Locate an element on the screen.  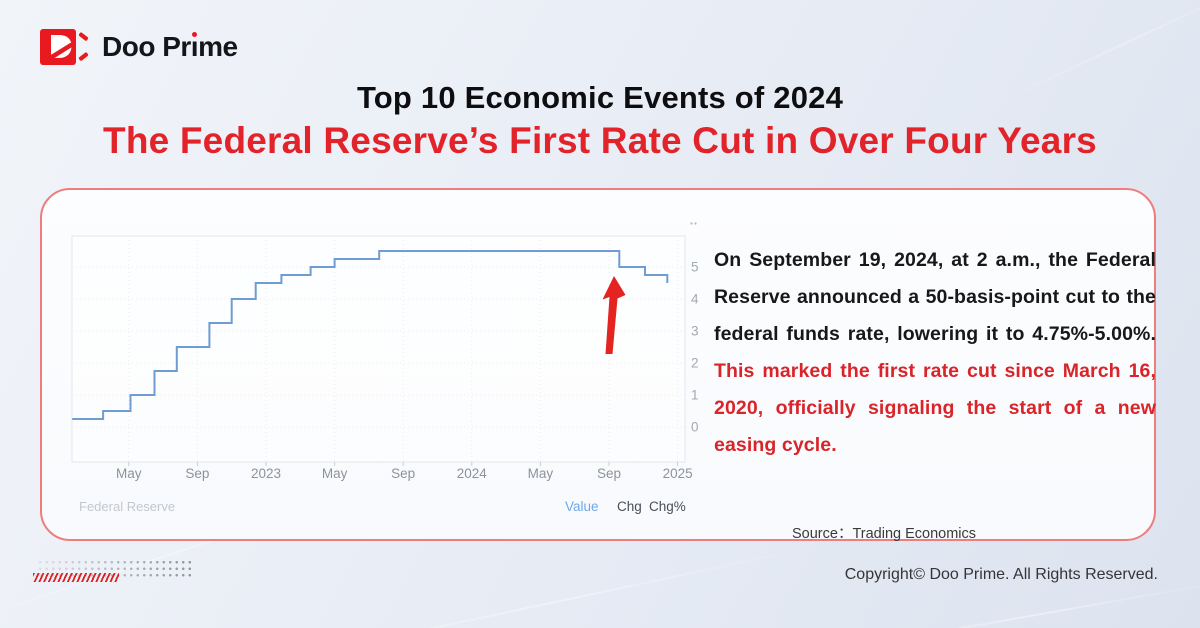
chart-link-chg: Chg is located at coordinates (629, 506).